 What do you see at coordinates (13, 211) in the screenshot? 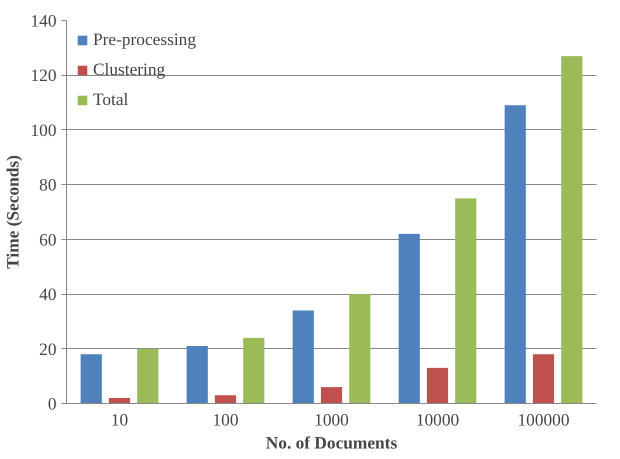
I see `y-axis-title: Time (Seconds)` at bounding box center [13, 211].